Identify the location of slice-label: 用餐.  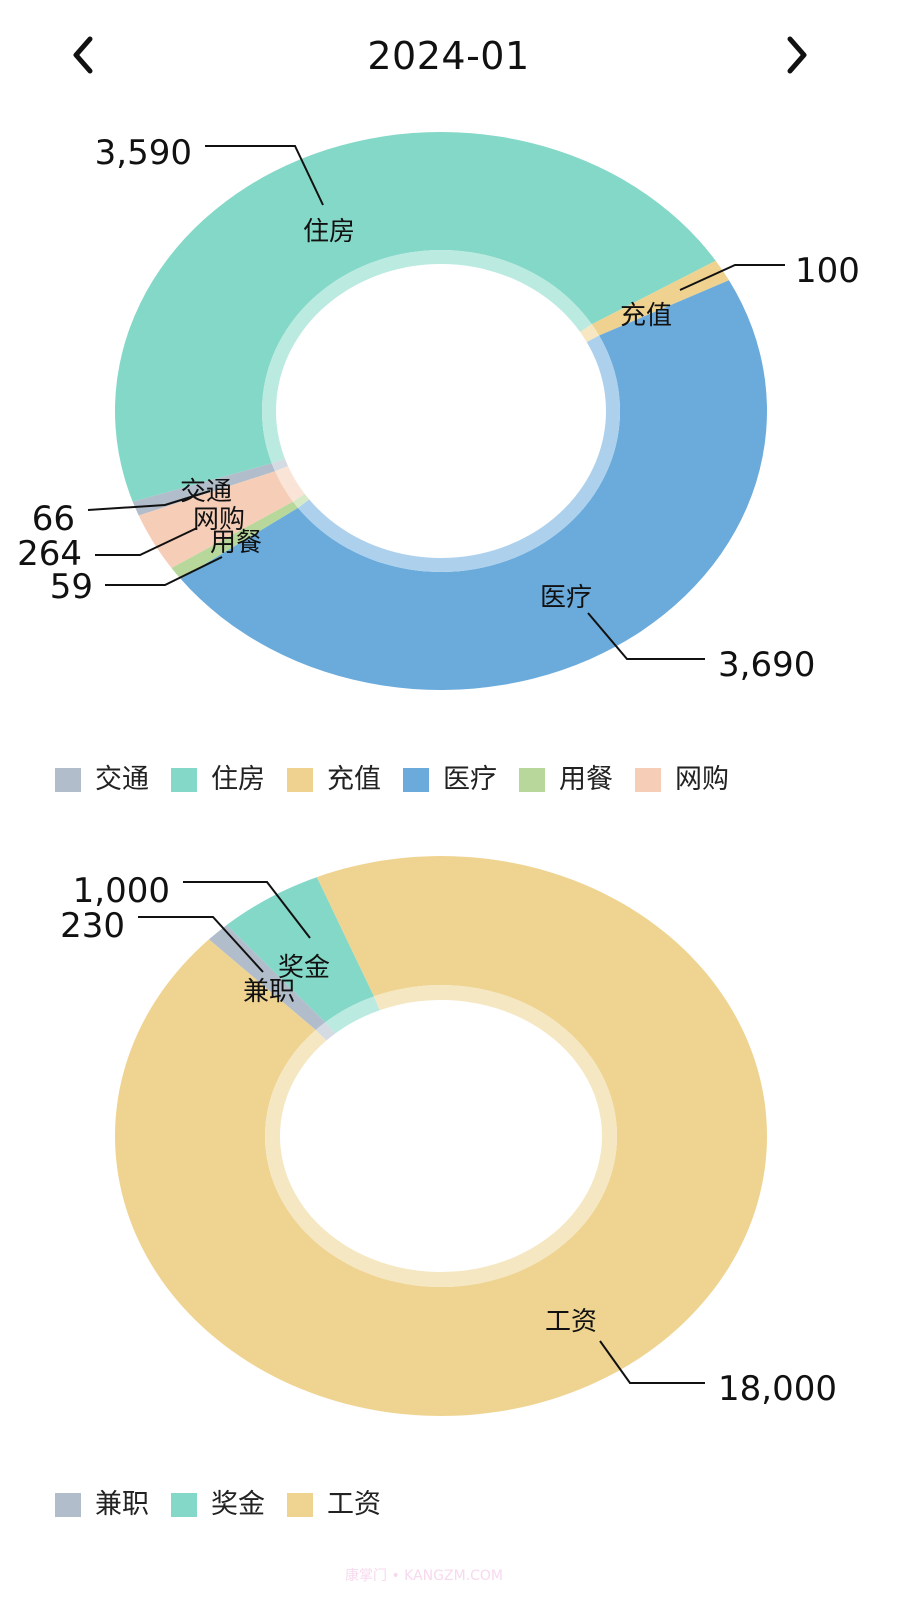
(236, 543).